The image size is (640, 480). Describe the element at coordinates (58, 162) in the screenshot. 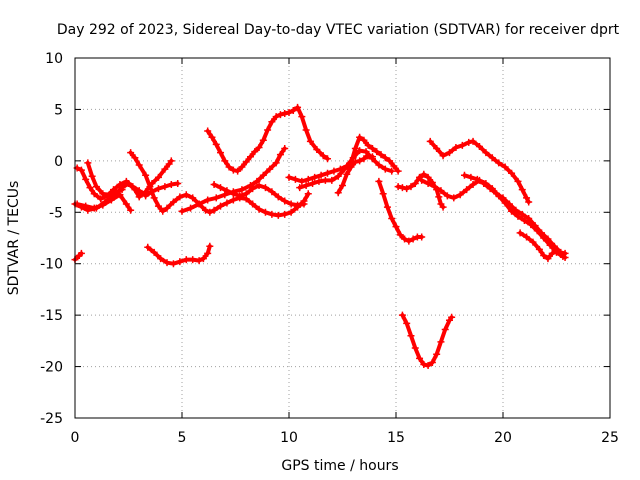

I see `y-tick-label: 0` at that location.